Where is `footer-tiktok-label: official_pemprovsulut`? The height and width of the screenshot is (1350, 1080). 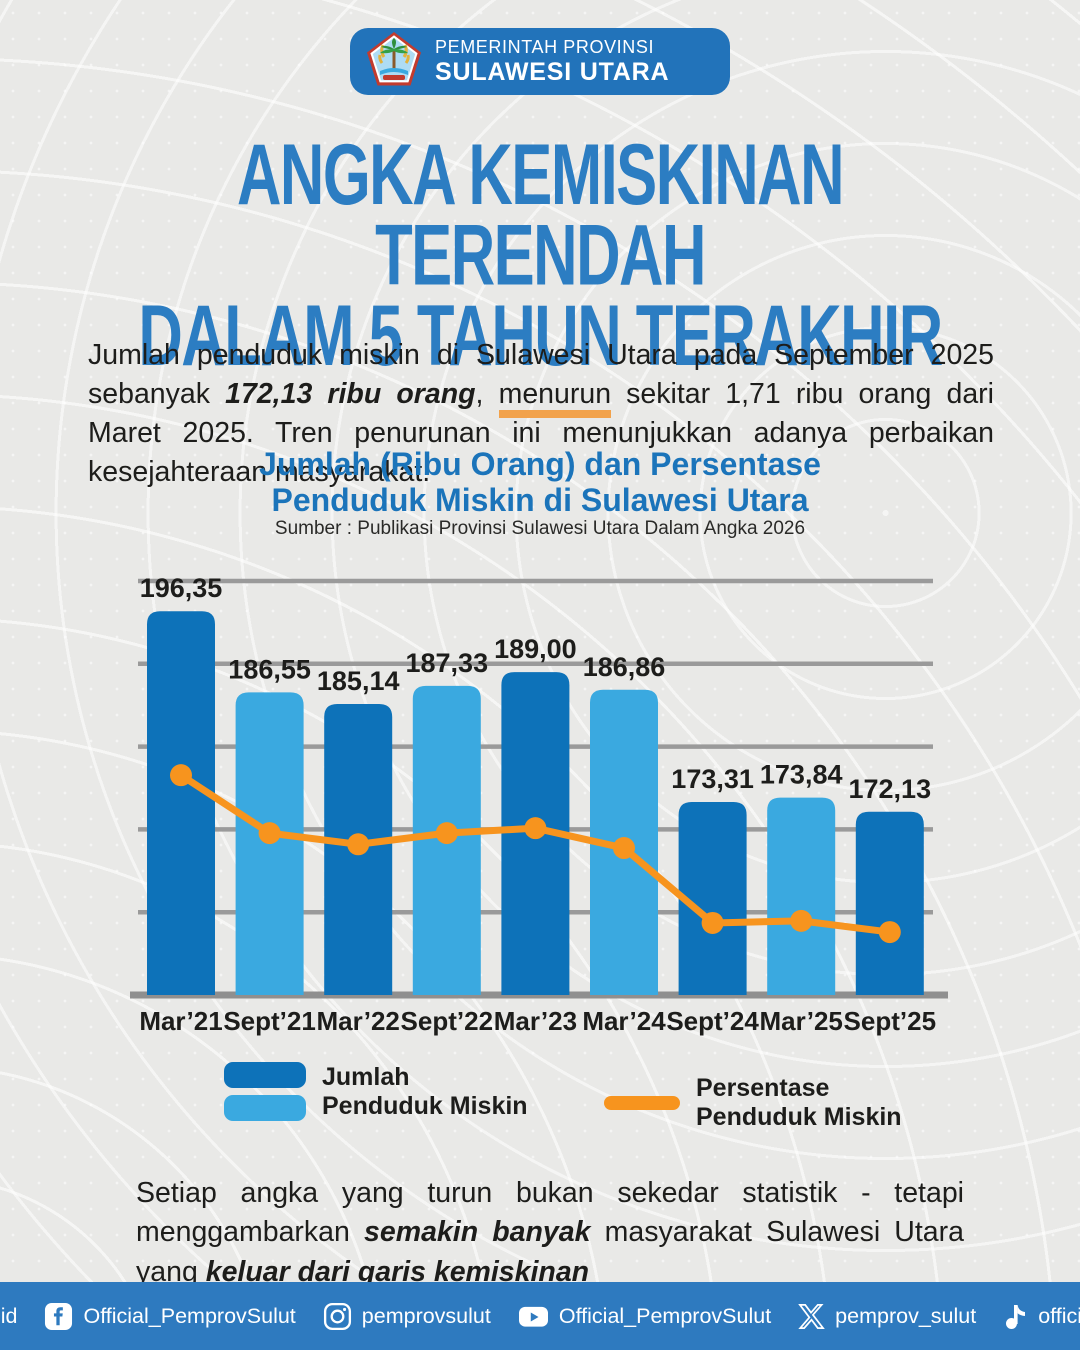
footer-tiktok-label: official_pemprovsulut is located at coordinates (1059, 1315).